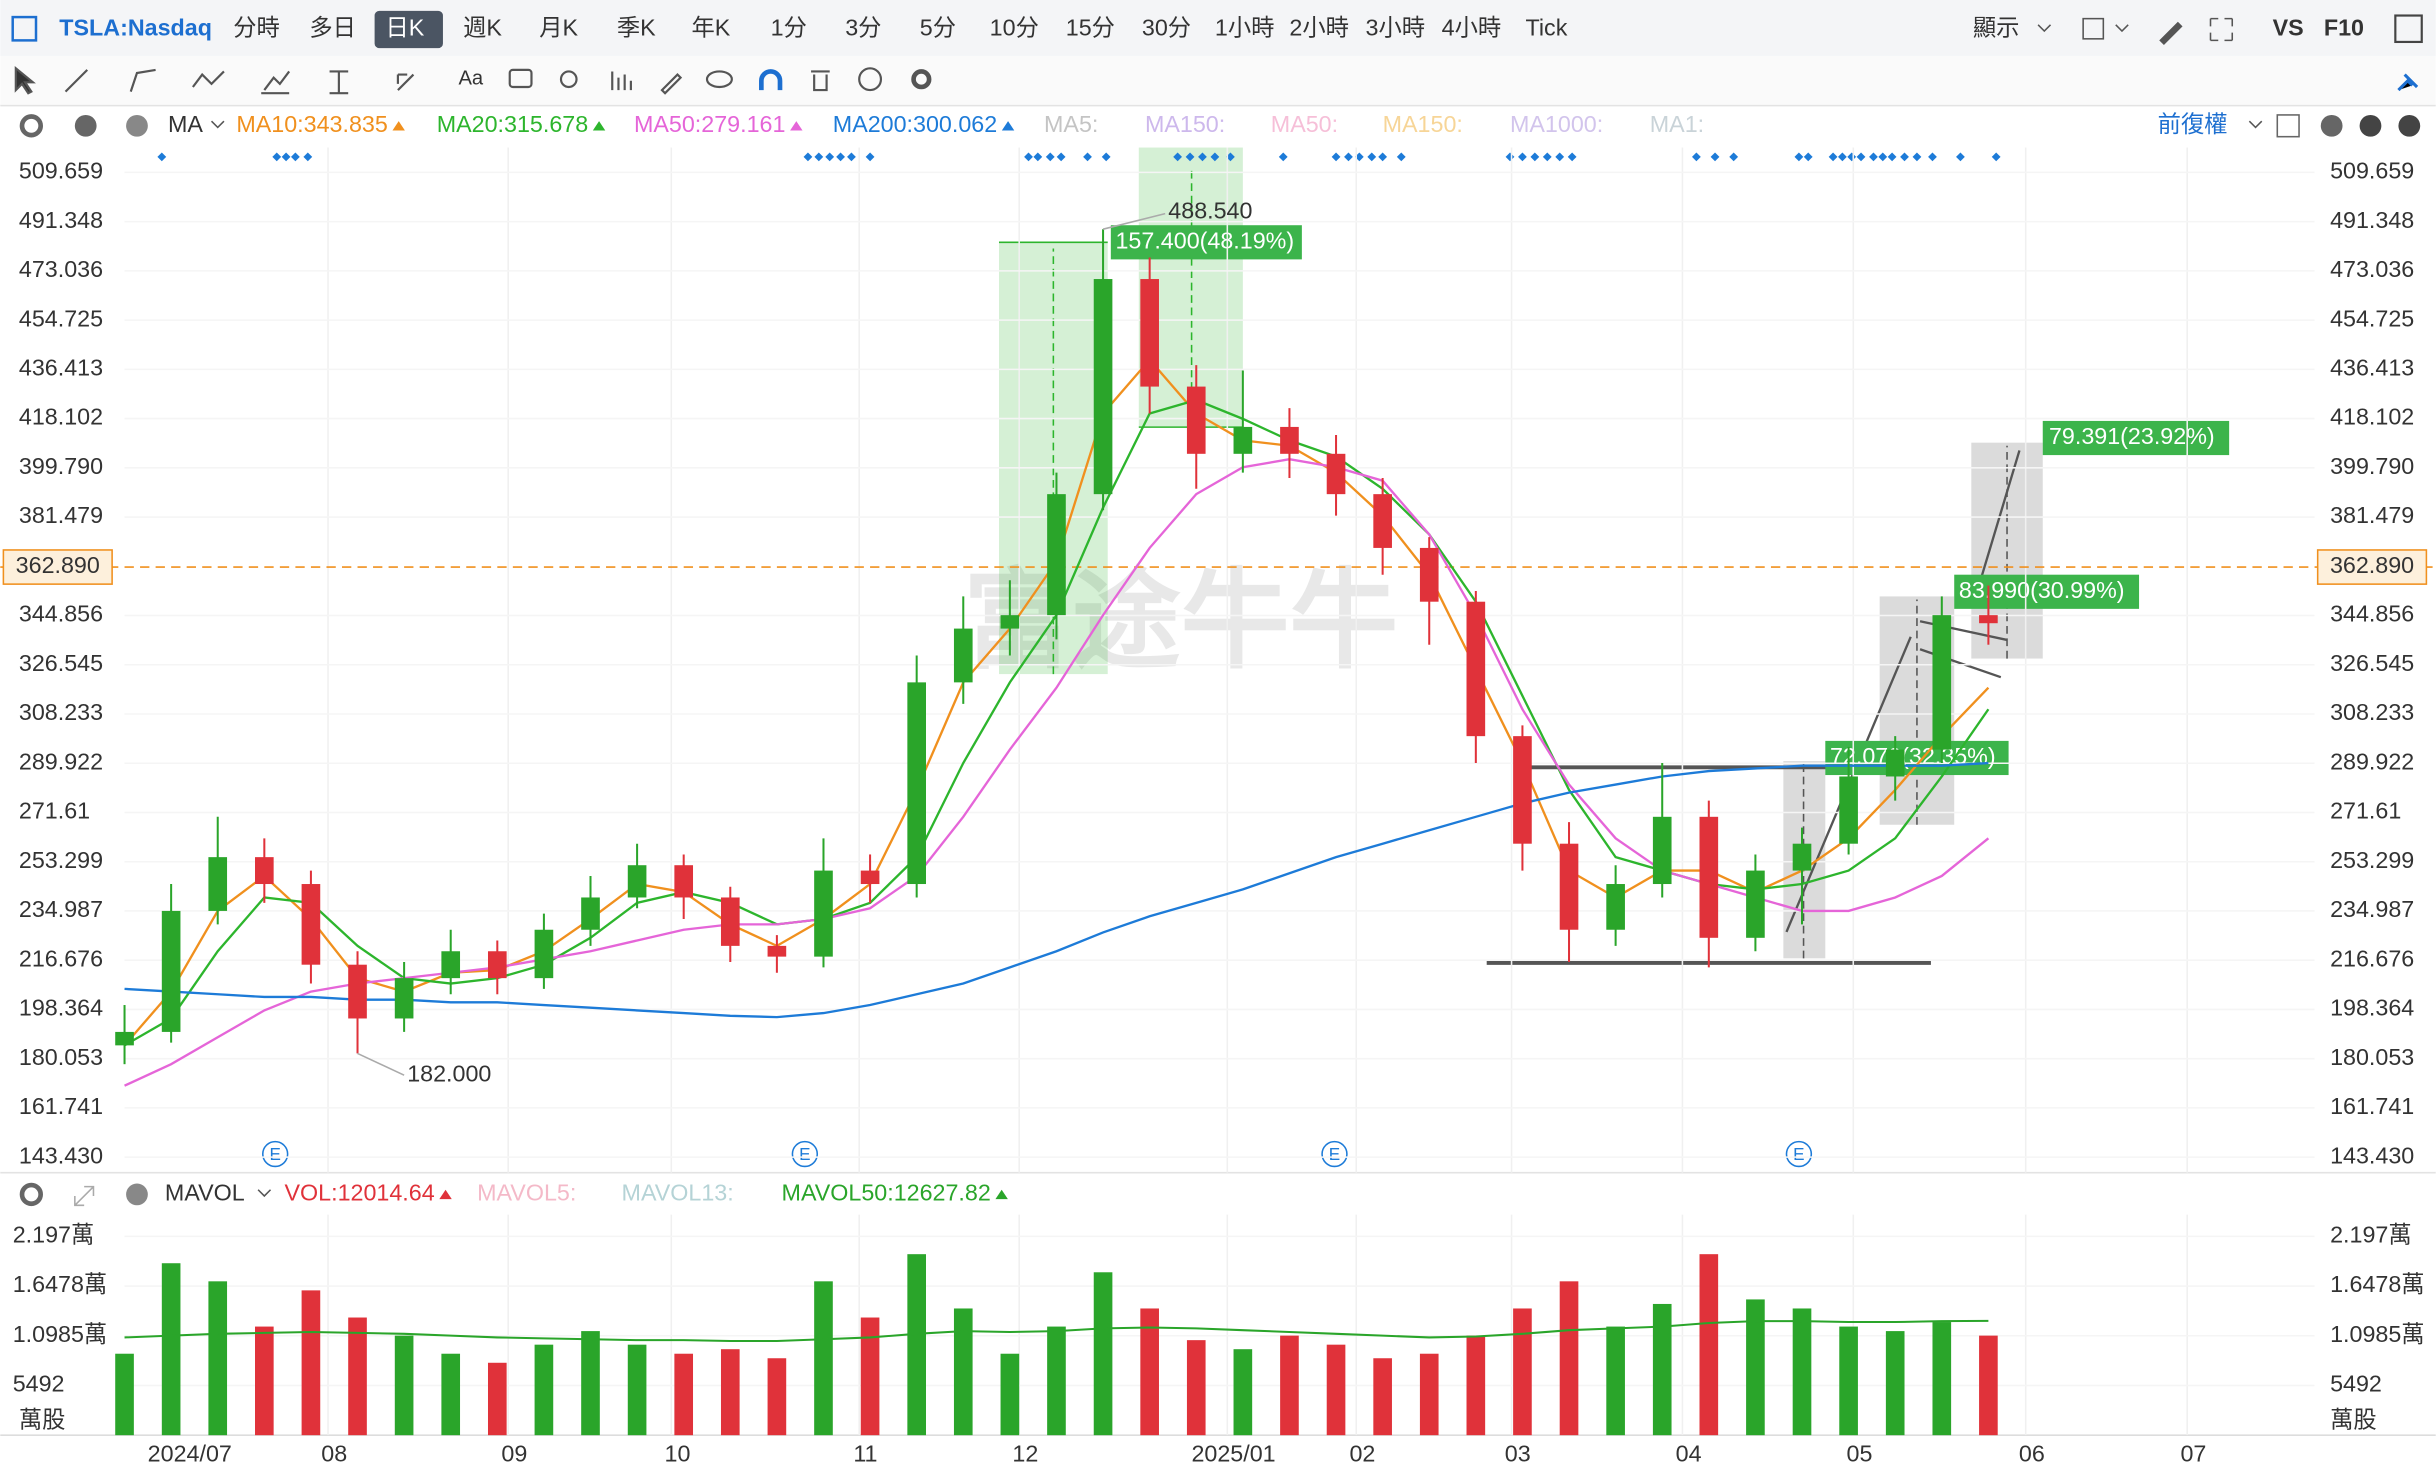 This screenshot has width=2436, height=1474. Describe the element at coordinates (142, 80) in the screenshot. I see `channel-tool` at that location.